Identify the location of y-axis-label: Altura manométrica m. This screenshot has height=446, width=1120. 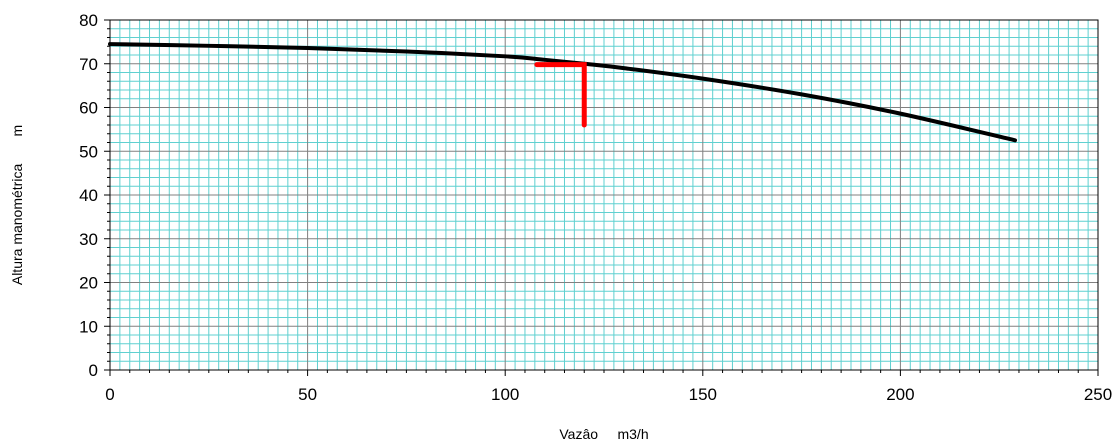
(17, 205).